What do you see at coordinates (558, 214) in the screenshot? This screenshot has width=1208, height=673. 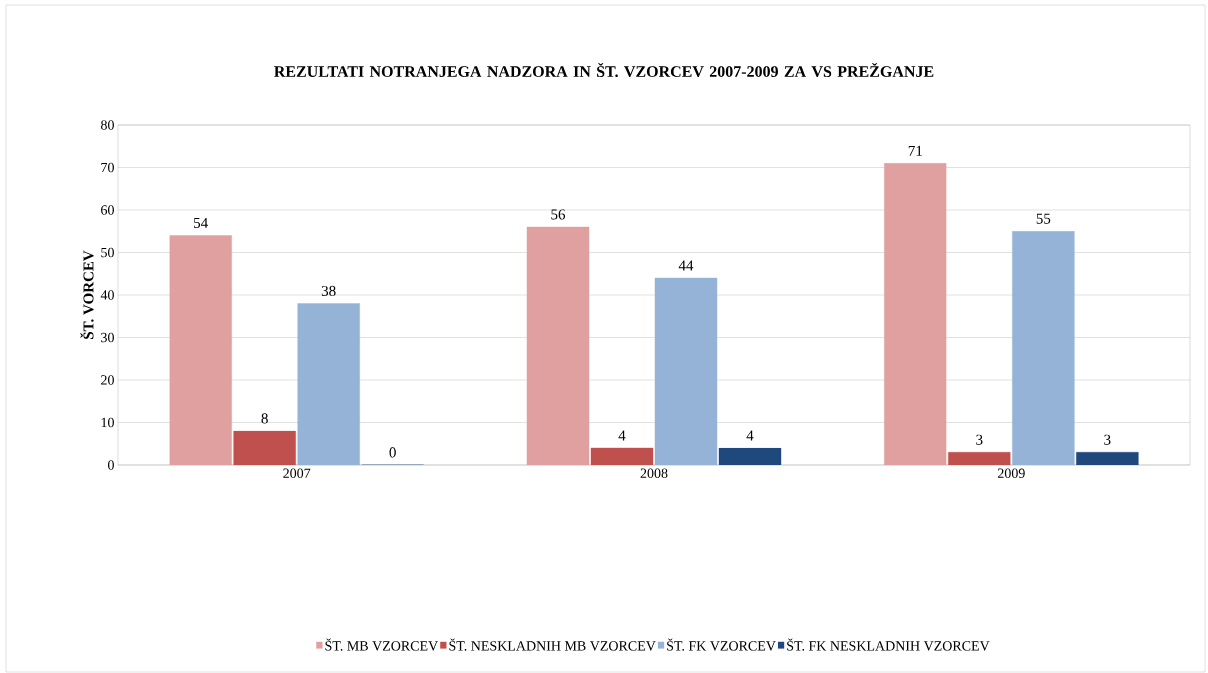 I see `data-label: 56` at bounding box center [558, 214].